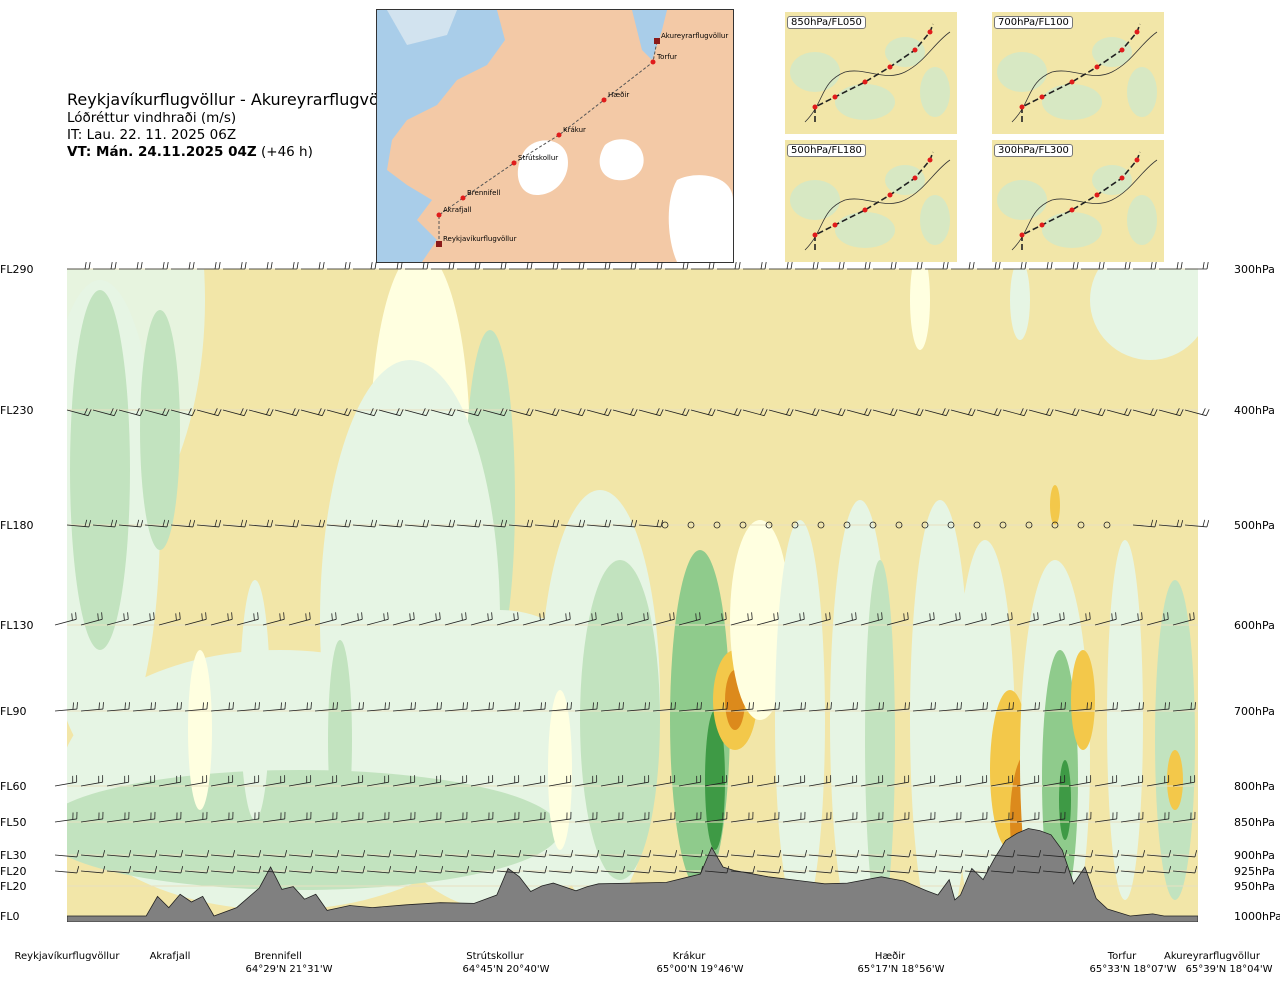 The image size is (1280, 981). Describe the element at coordinates (700, 218) in the screenshot. I see `map-glacier-vatnajokull` at that location.